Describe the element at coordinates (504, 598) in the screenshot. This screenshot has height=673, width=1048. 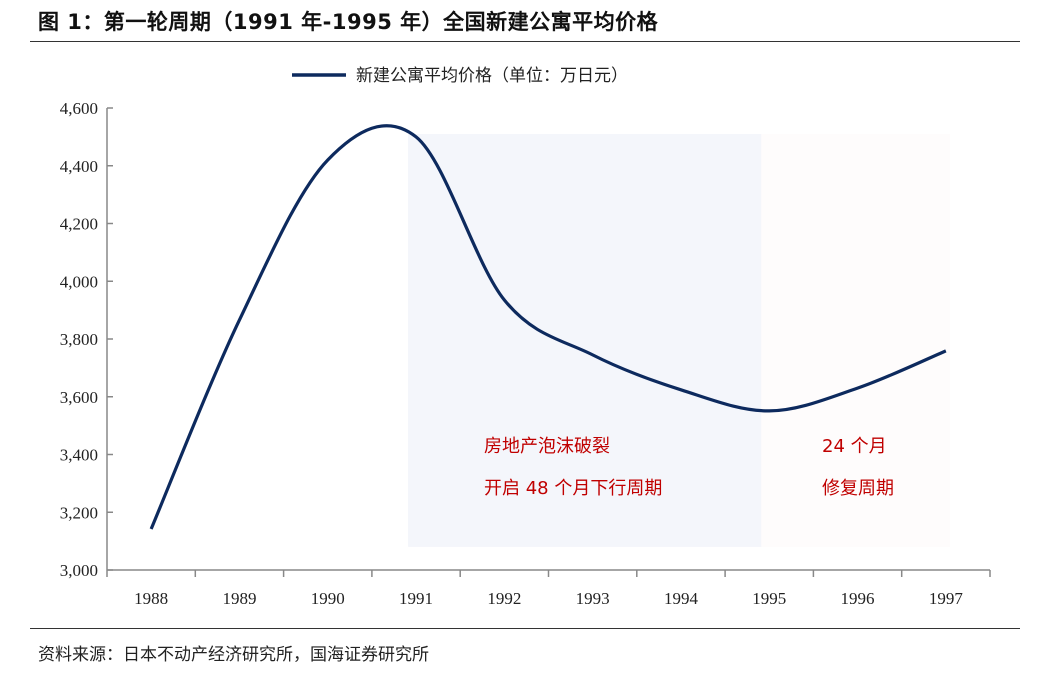
I see `x-tick-label: 1992` at that location.